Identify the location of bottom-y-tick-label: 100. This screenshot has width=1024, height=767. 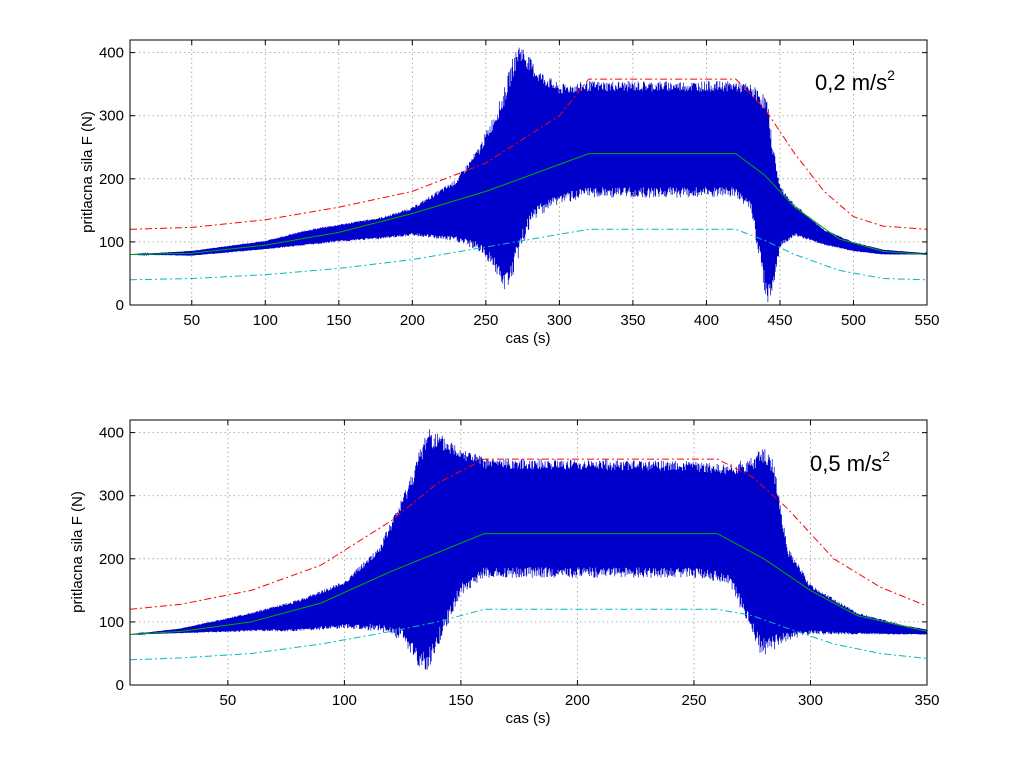
(111, 622).